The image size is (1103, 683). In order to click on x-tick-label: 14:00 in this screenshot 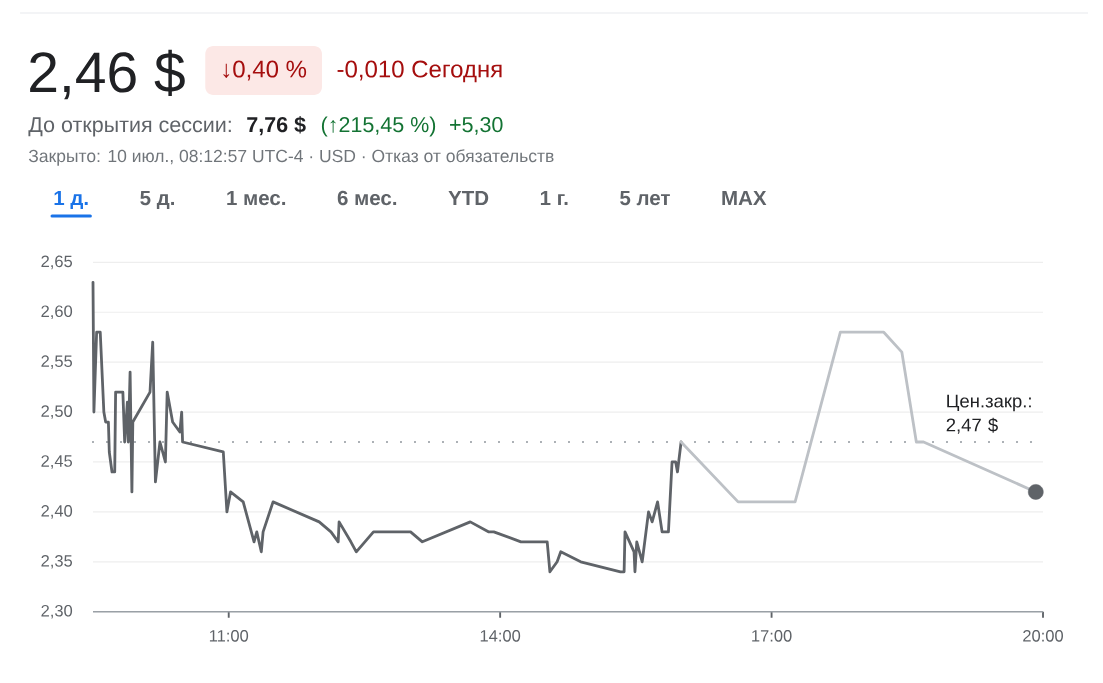, I will do `click(500, 635)`.